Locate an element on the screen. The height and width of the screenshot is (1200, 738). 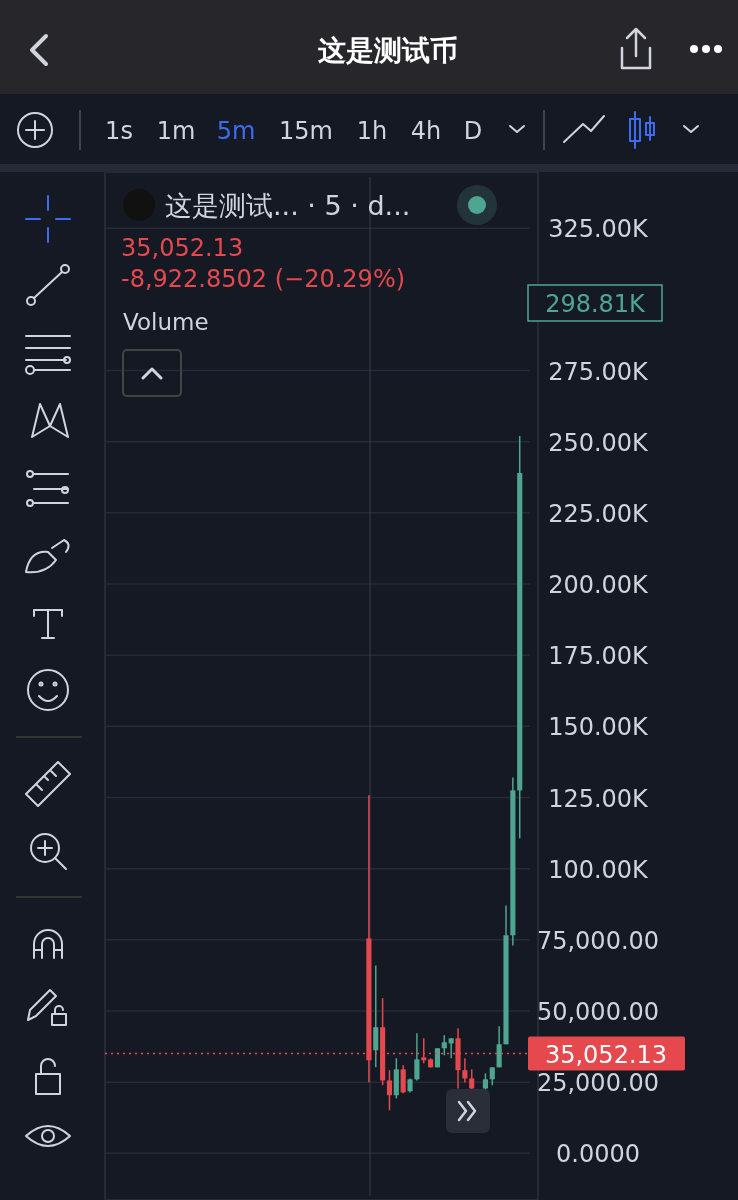
text: 4h is located at coordinates (426, 131).